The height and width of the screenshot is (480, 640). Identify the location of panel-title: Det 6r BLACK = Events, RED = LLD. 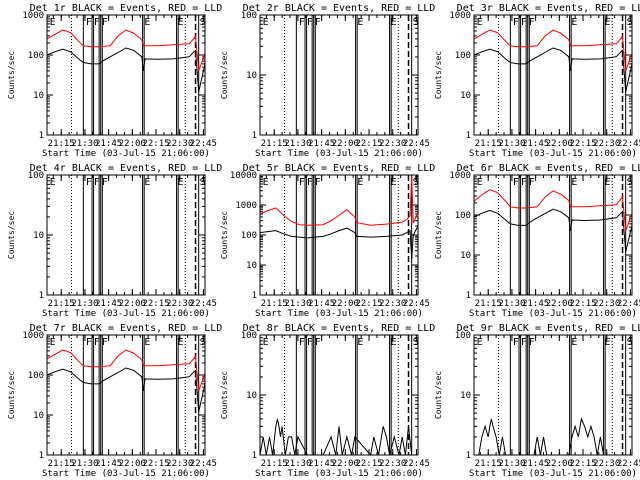
(548, 168).